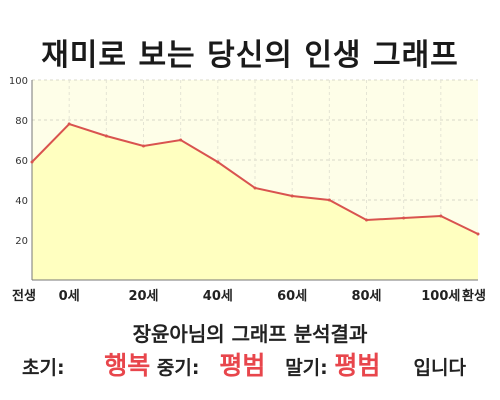 The height and width of the screenshot is (400, 500). What do you see at coordinates (357, 365) in the screenshot?
I see `late-value: 평범` at bounding box center [357, 365].